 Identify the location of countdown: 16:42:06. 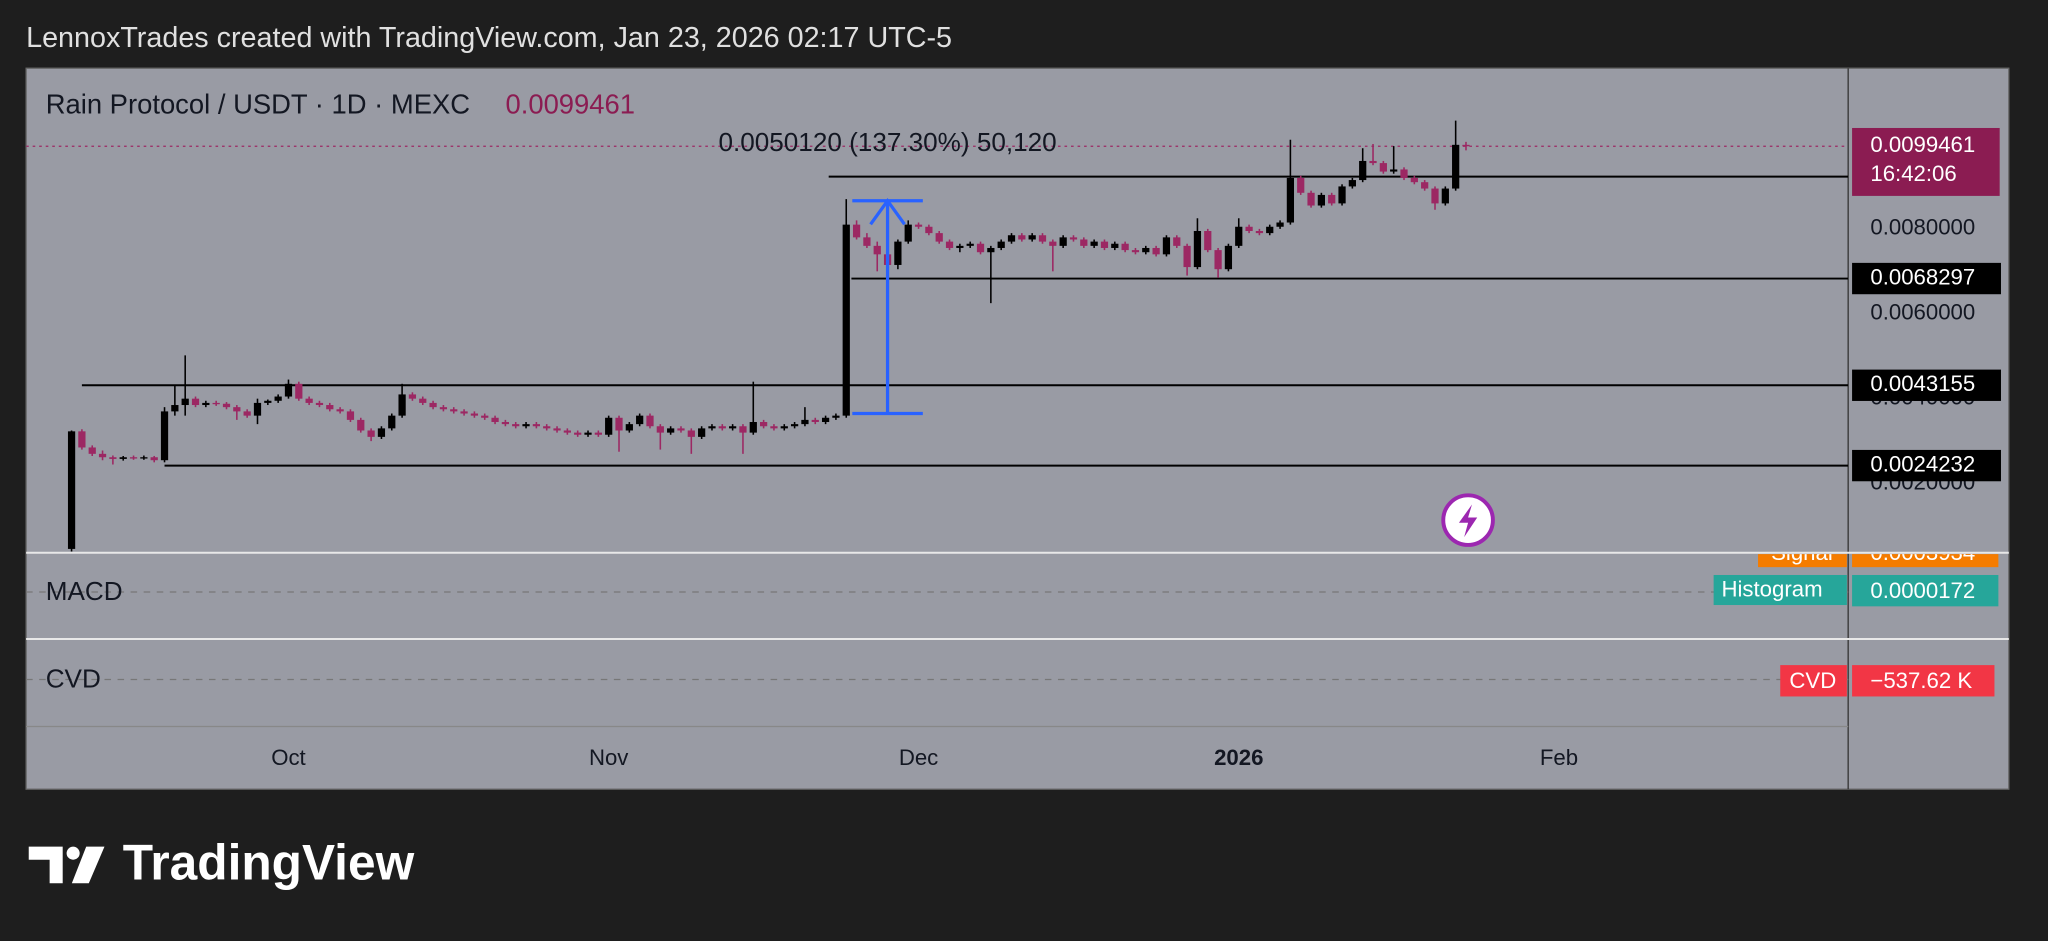
(1913, 173).